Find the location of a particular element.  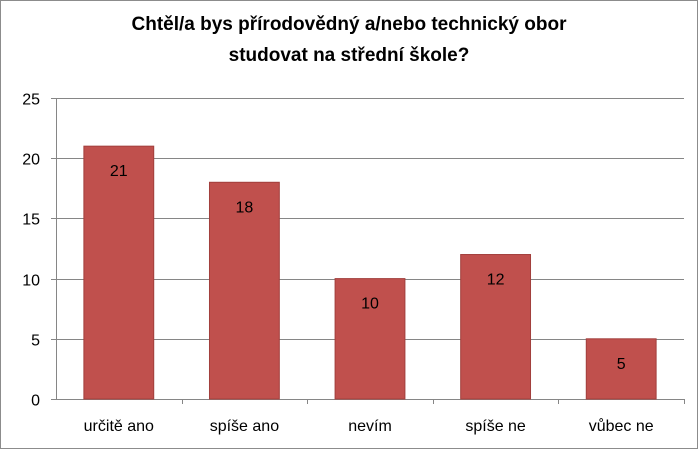

y-tick-label: 10 is located at coordinates (31, 281).